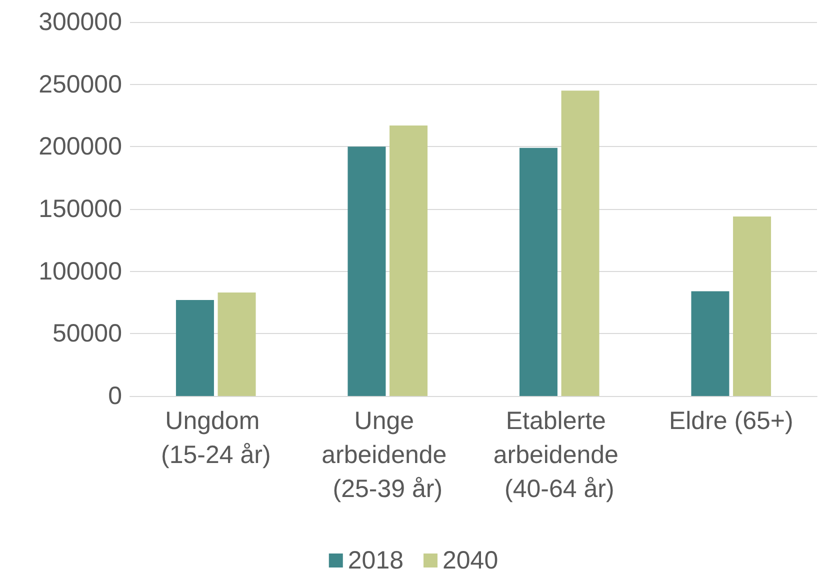 The width and height of the screenshot is (827, 578). I want to click on y-tick-label: 300000, so click(80, 22).